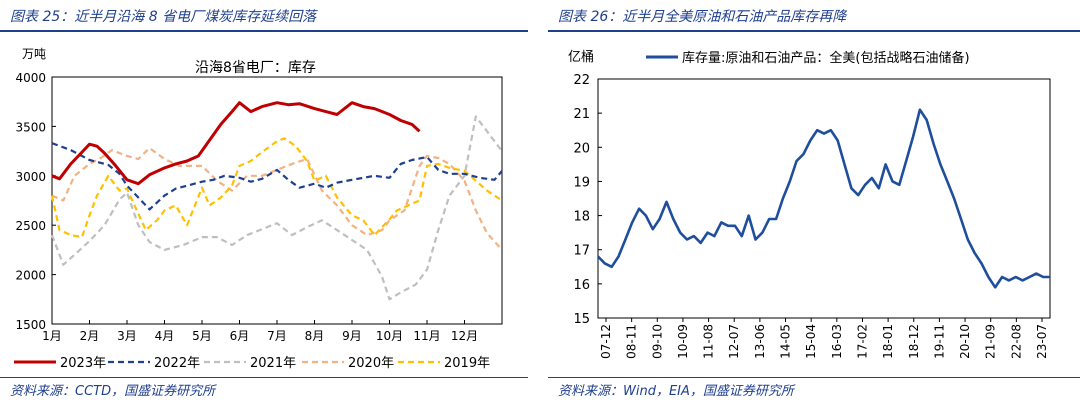 This screenshot has height=404, width=1080. Describe the element at coordinates (683, 341) in the screenshot. I see `right-x-tick-label: 10-09` at that location.